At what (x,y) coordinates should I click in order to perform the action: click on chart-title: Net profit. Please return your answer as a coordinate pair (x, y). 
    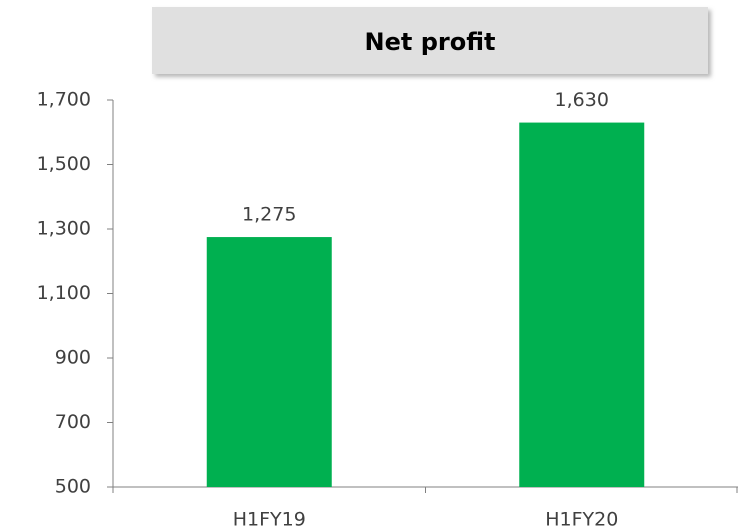
    Looking at the image, I should click on (430, 42).